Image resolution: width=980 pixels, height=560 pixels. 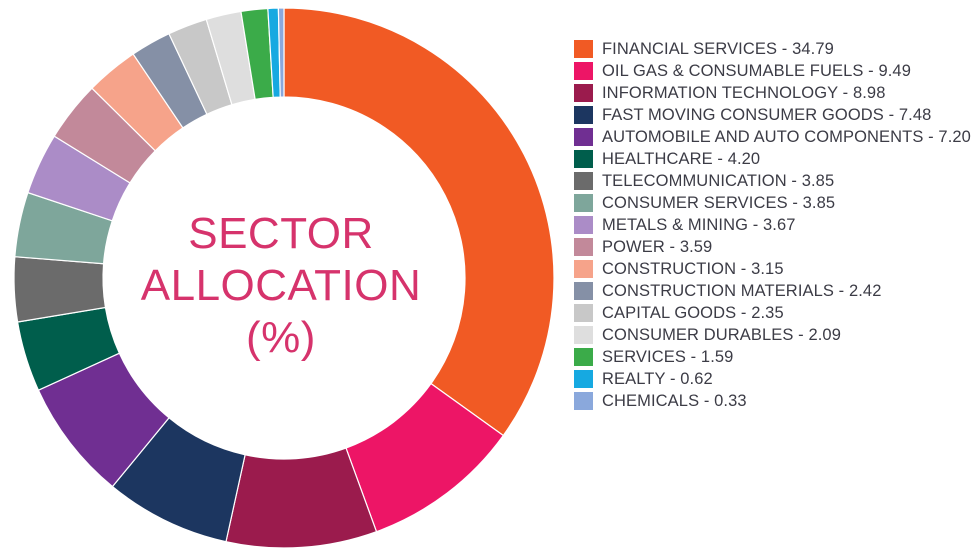 I want to click on legend-item: METALS & MINING - 3.67, so click(x=774, y=225).